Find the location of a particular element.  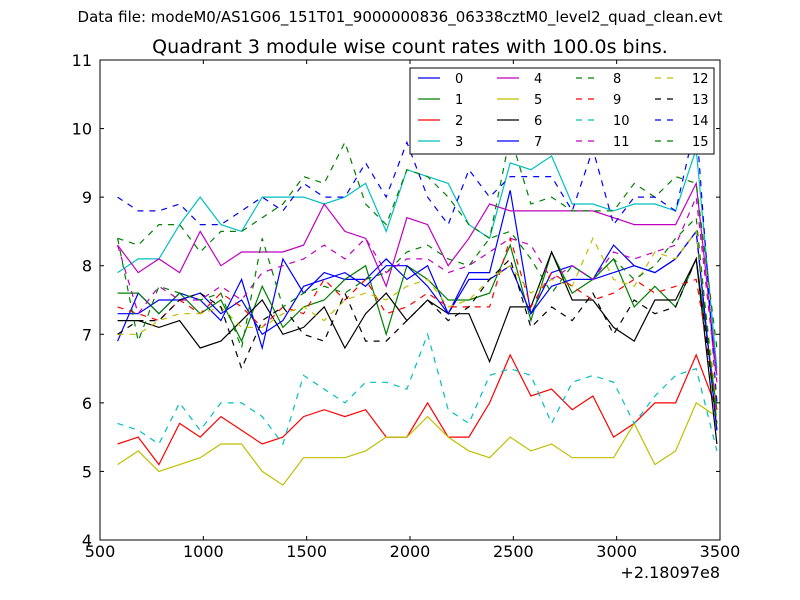

x-tick-label: 500 is located at coordinates (100, 551).